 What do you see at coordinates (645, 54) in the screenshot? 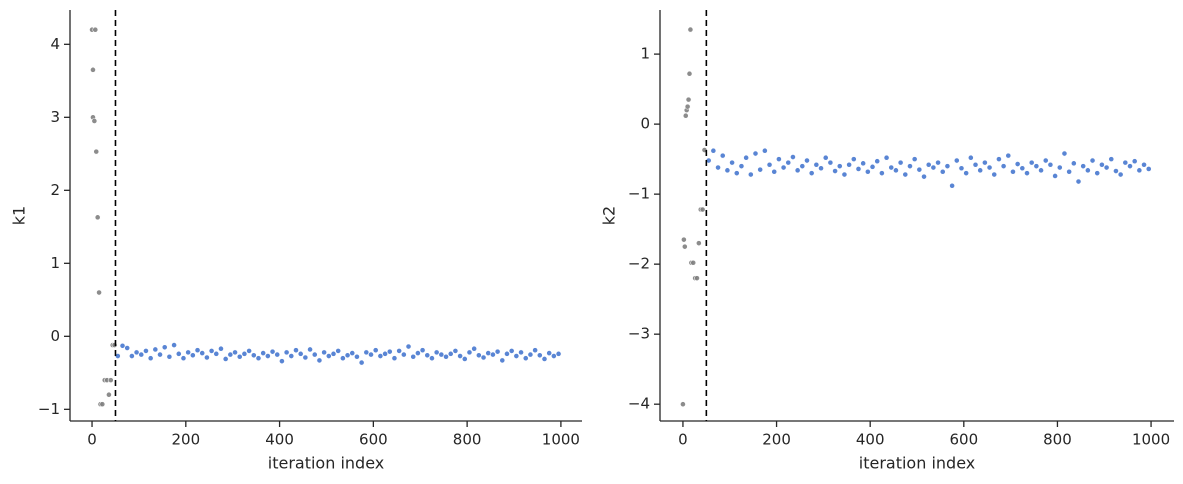
I see `y-tick-label: 1` at bounding box center [645, 54].